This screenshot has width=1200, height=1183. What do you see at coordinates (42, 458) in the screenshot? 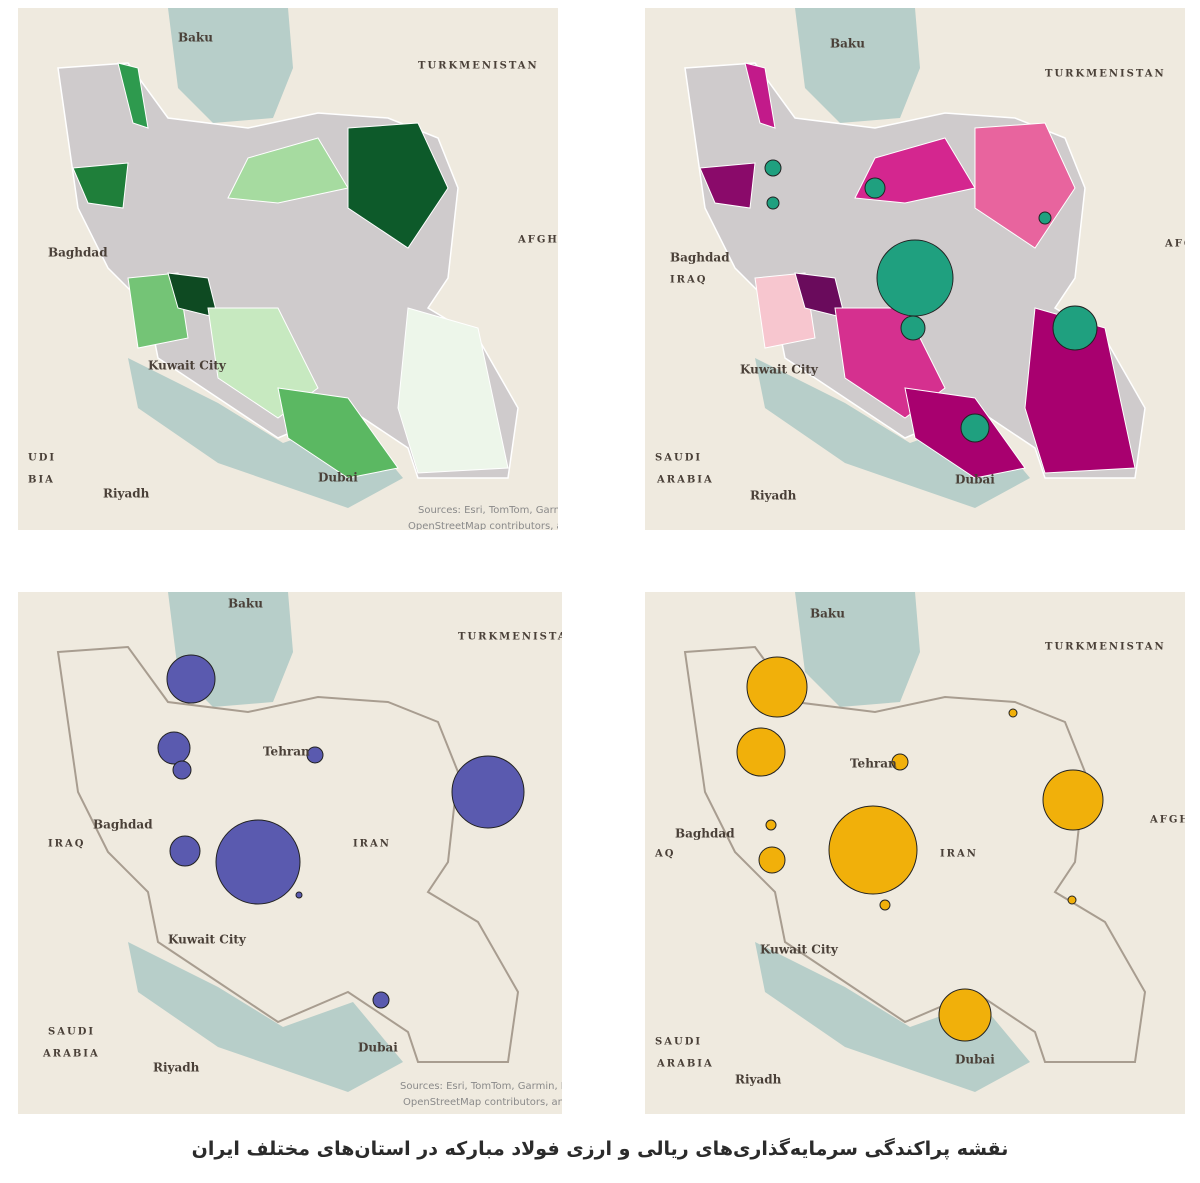
I see `place-label: UDI` at bounding box center [42, 458].